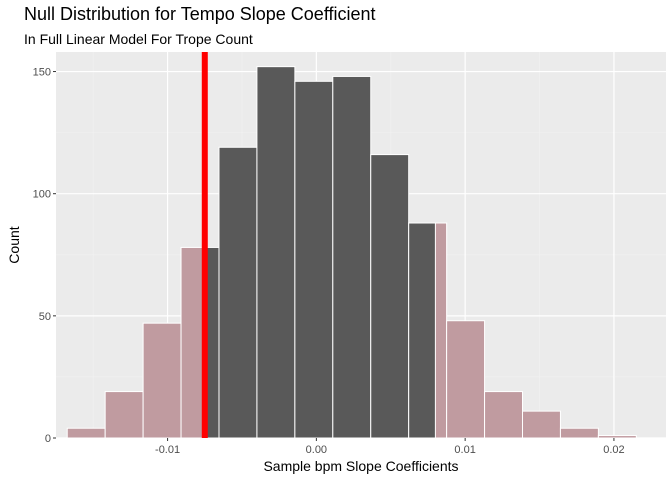  Describe the element at coordinates (167, 450) in the screenshot. I see `x-tick-label: -0.01` at that location.